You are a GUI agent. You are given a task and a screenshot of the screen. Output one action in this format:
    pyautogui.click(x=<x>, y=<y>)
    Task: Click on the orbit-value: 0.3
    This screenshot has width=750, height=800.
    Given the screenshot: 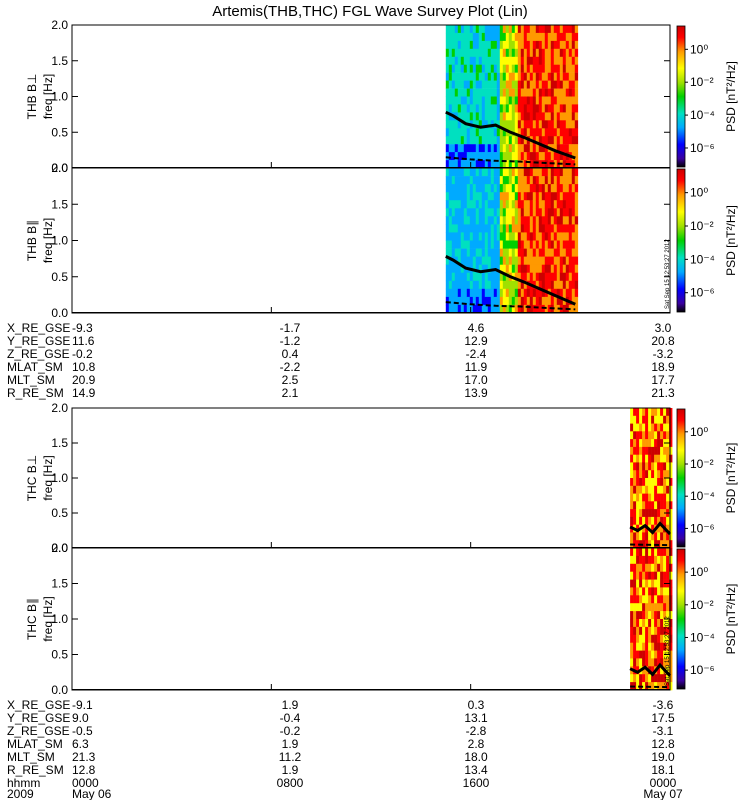 What is the action you would take?
    pyautogui.click(x=476, y=705)
    